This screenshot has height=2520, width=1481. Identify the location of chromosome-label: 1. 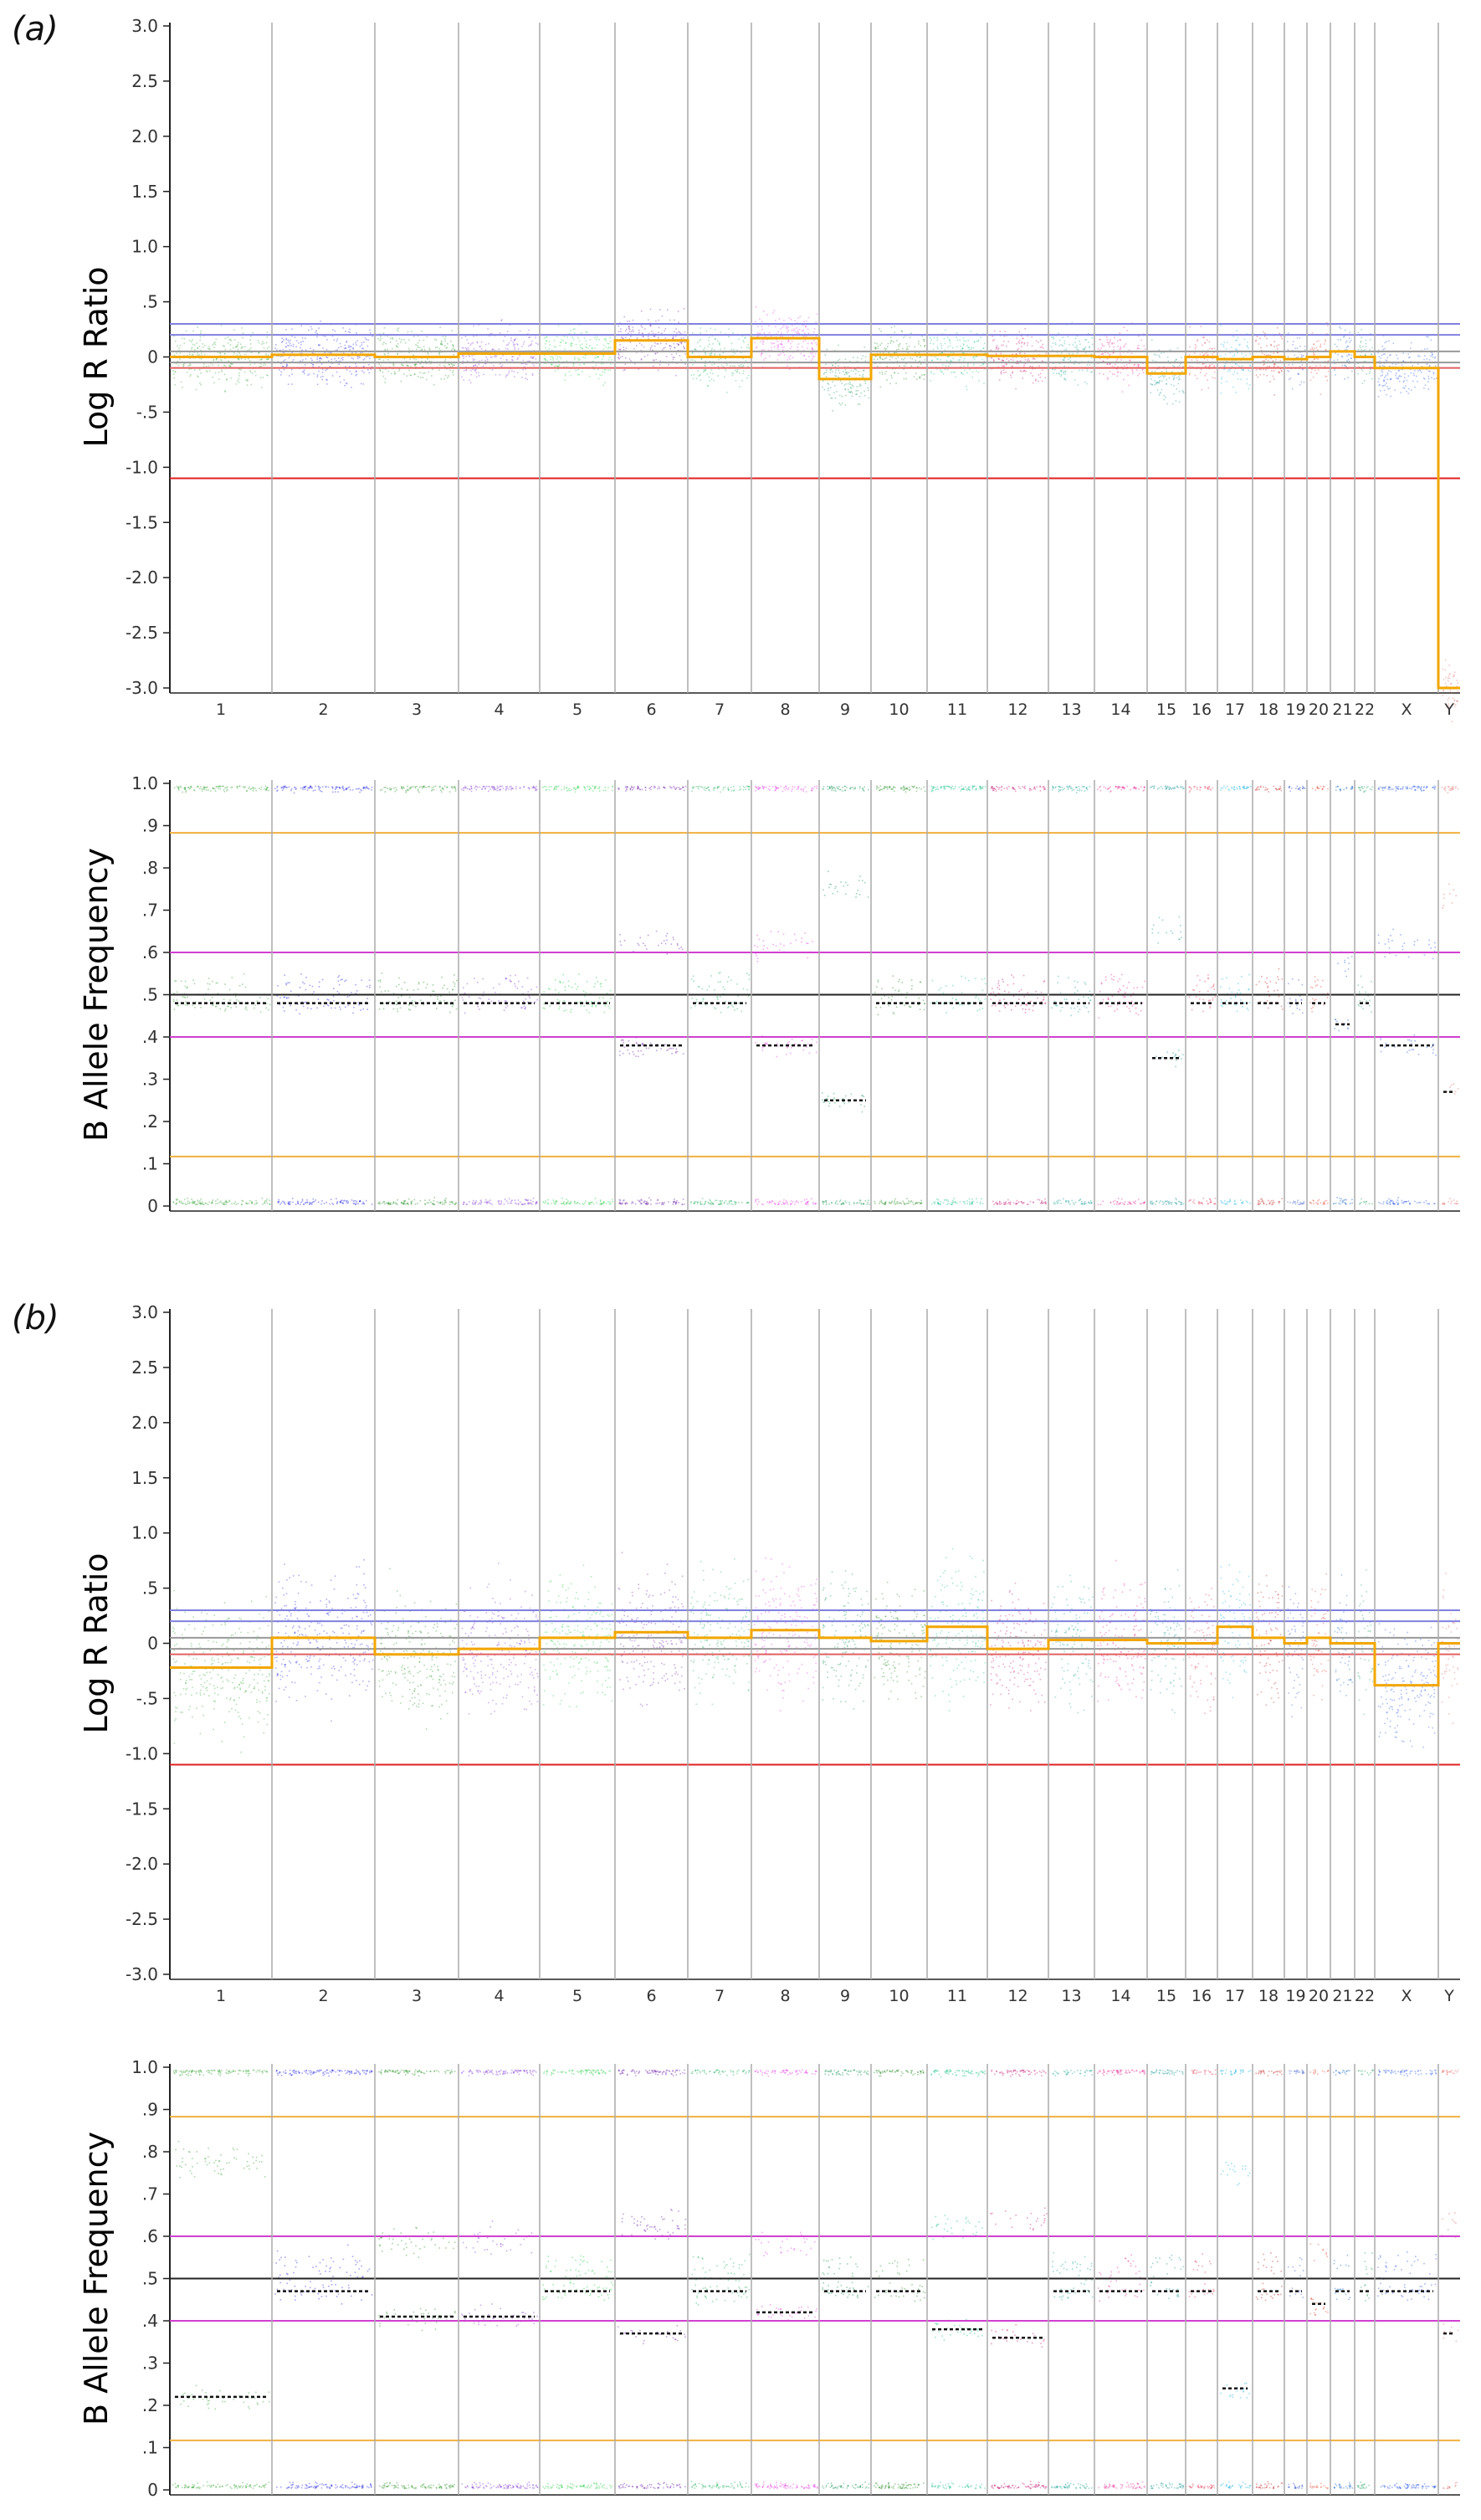
(221, 710).